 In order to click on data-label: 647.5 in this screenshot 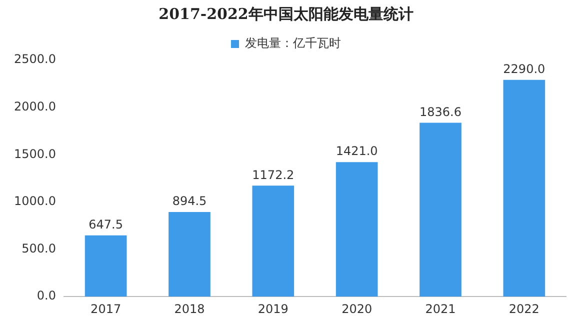, I will do `click(105, 224)`.